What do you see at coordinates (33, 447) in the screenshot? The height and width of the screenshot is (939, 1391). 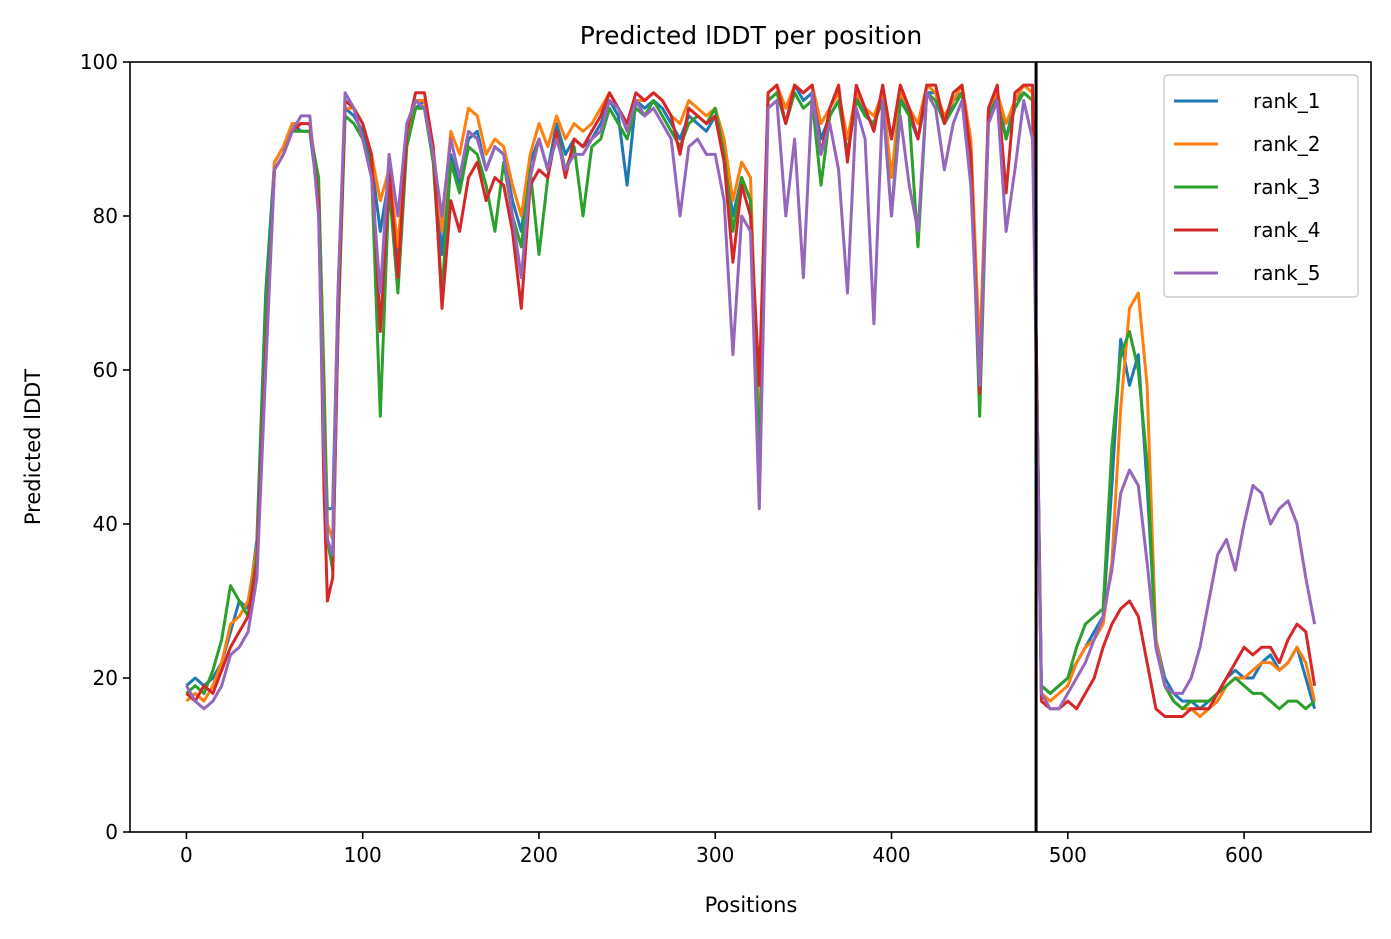 I see `y-axis-title: Predicted lDDT` at bounding box center [33, 447].